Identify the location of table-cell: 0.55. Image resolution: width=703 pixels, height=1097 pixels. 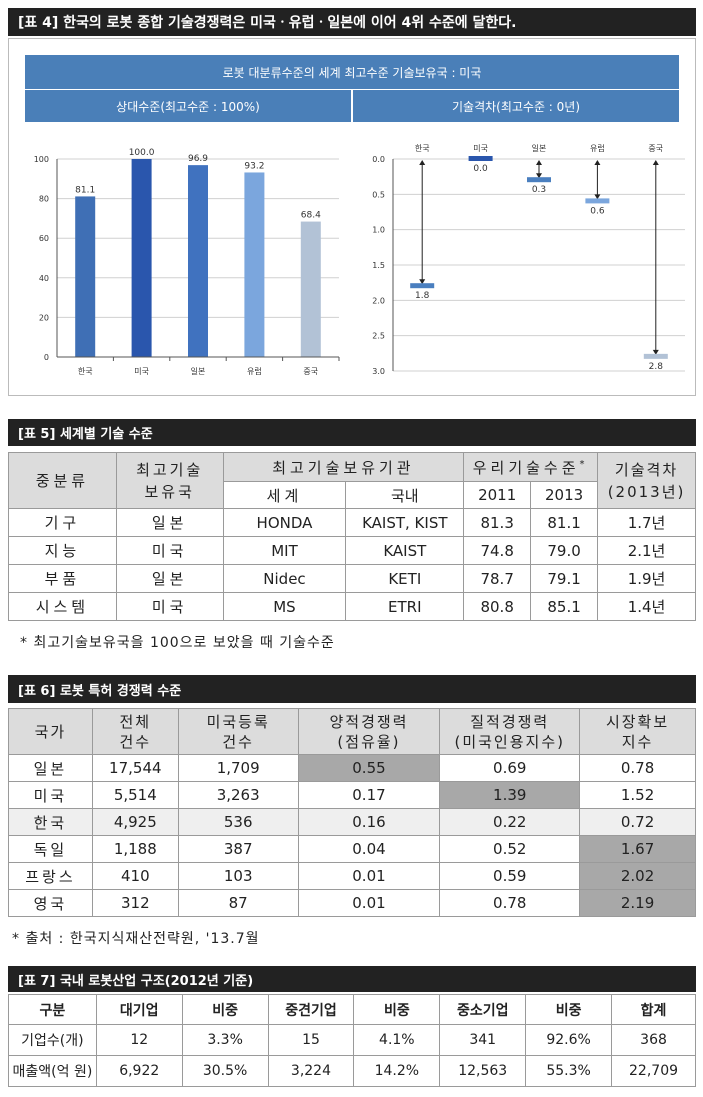
(369, 768).